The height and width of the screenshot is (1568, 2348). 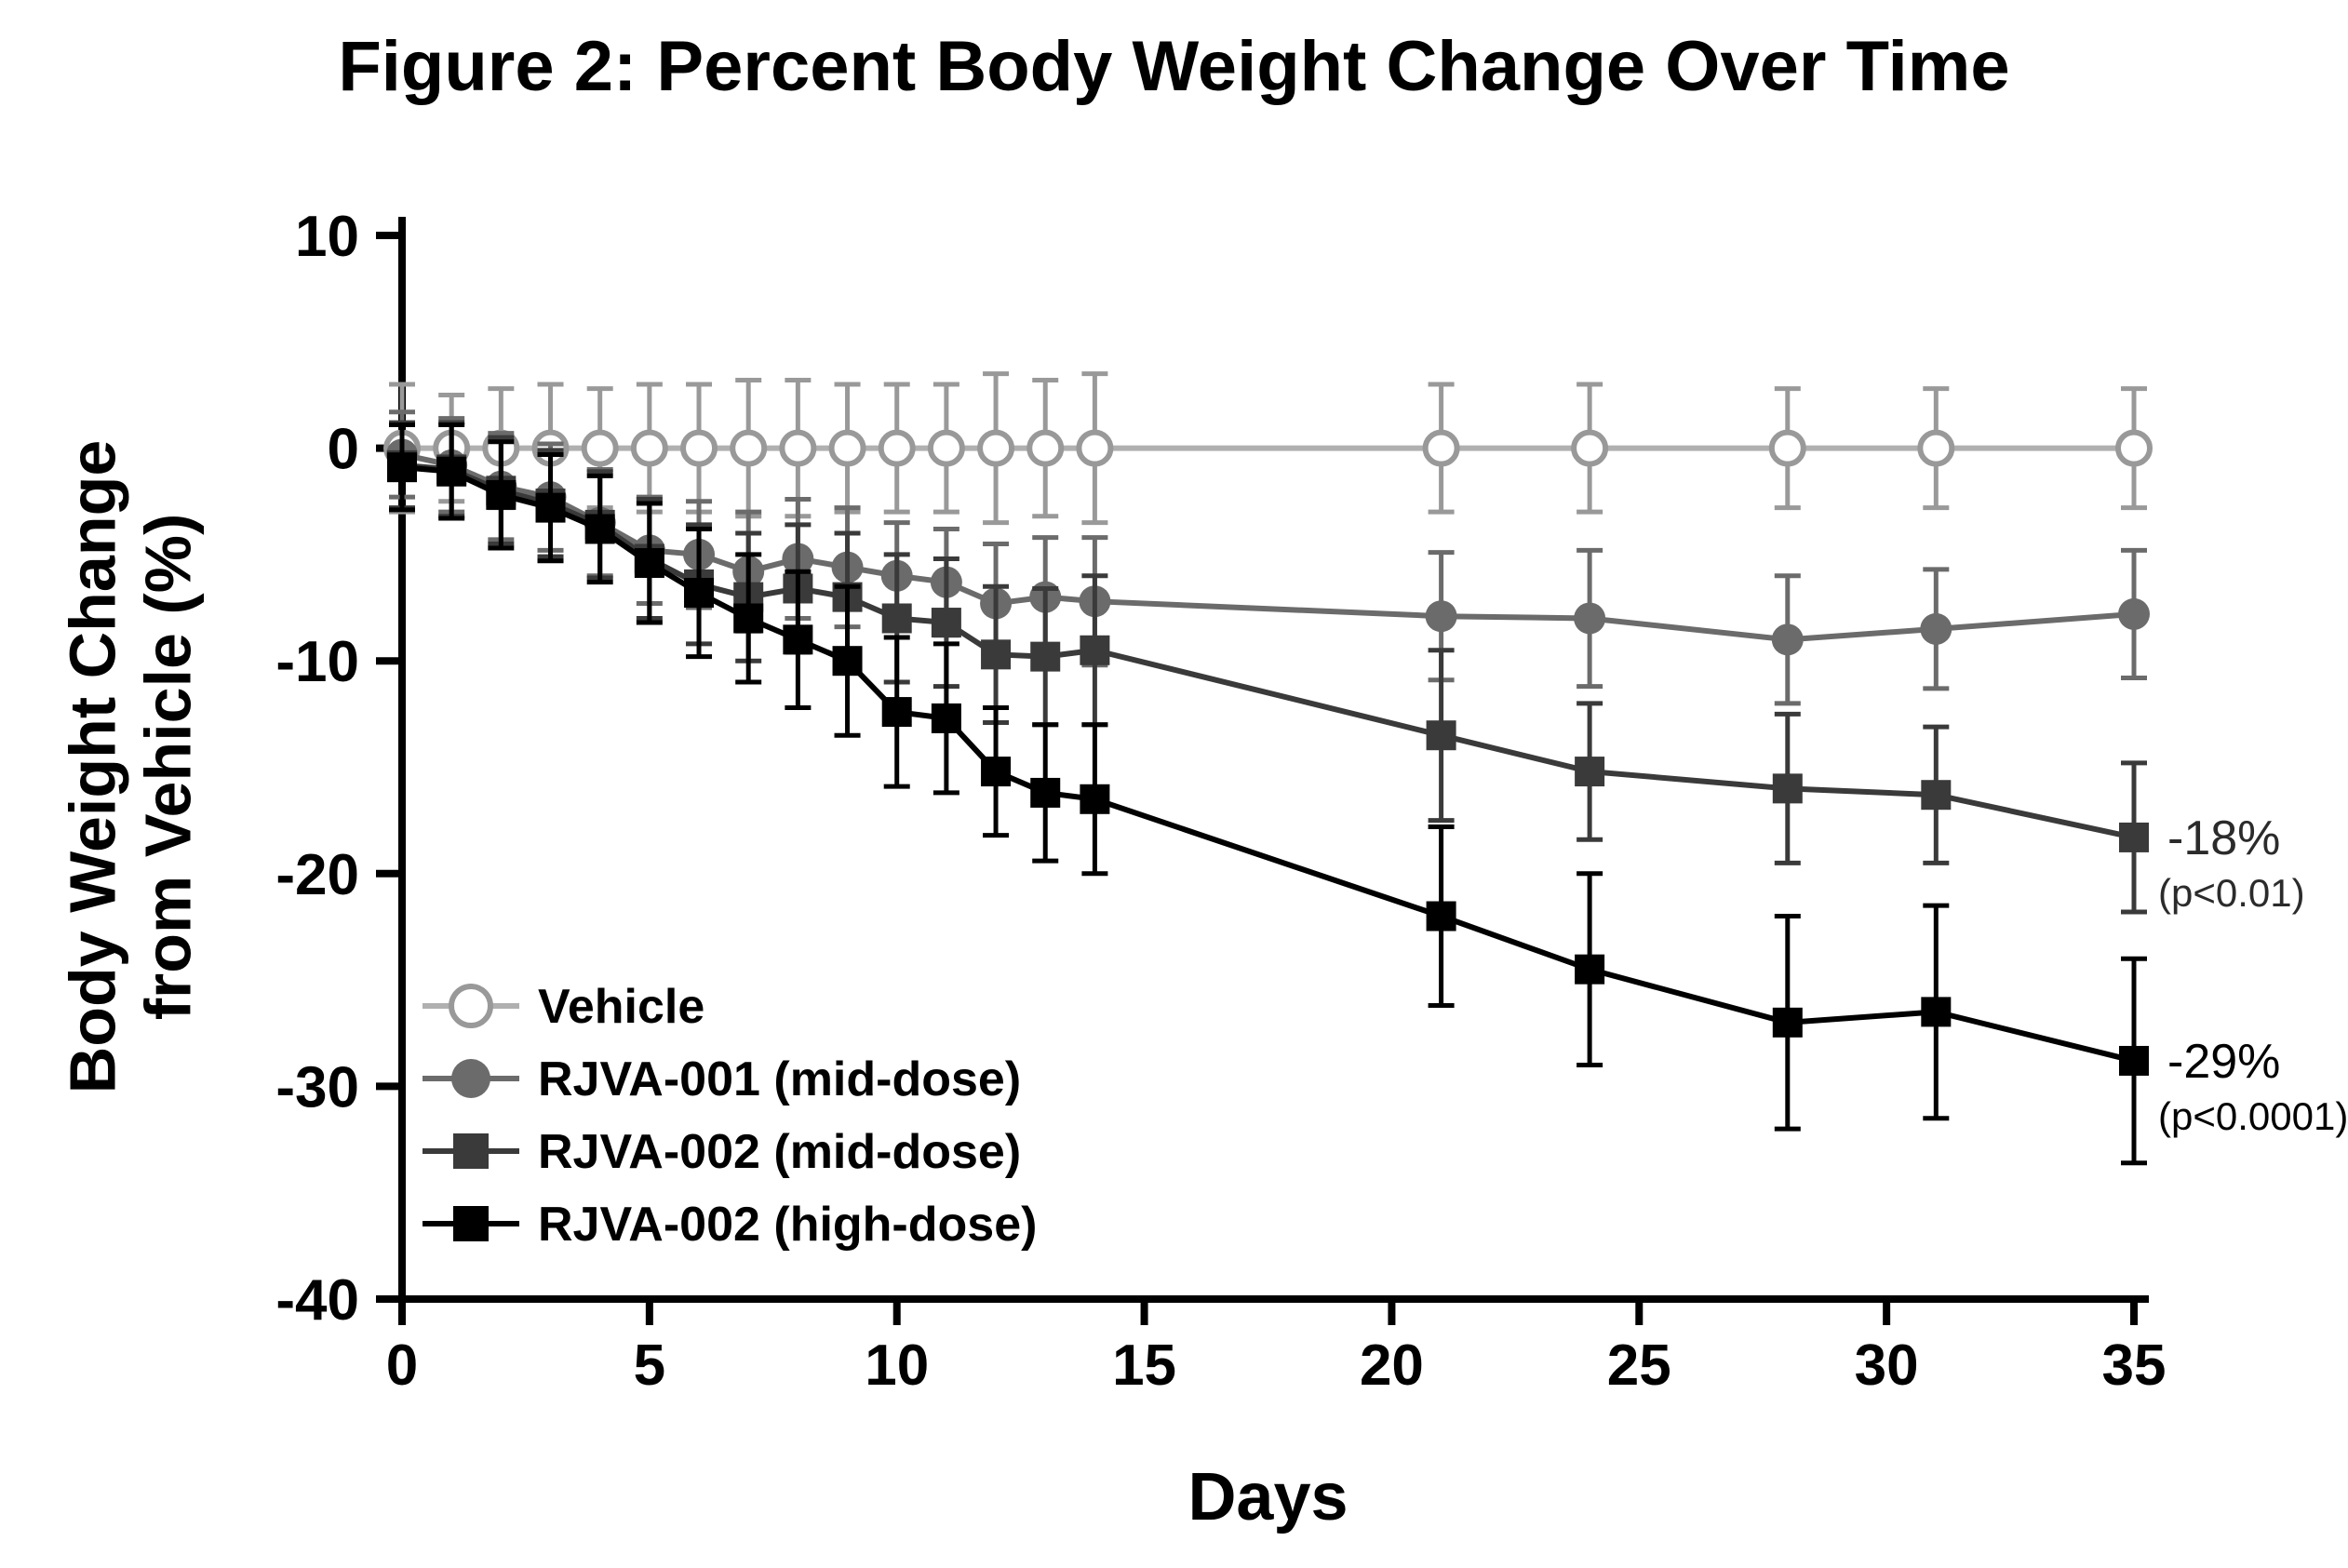 I want to click on annotation-value: -29%, so click(x=2223, y=1062).